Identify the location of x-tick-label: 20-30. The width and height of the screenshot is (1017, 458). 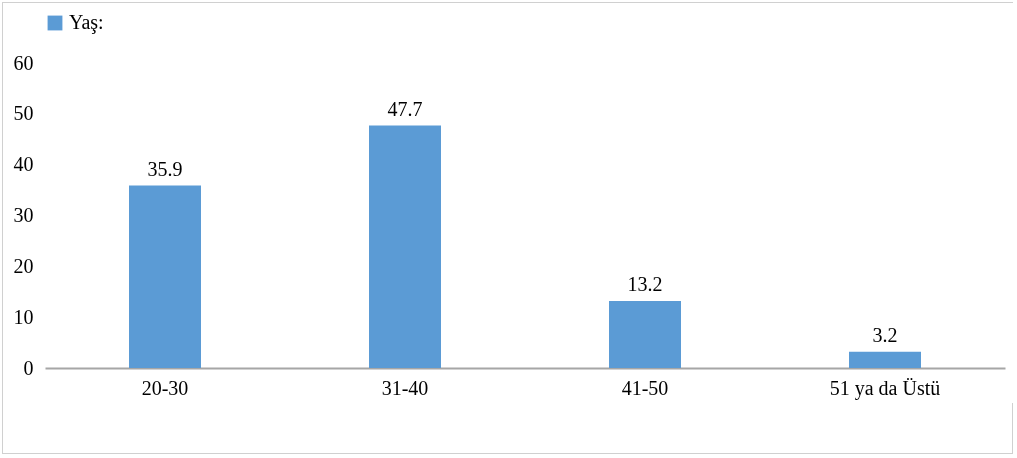
(165, 387).